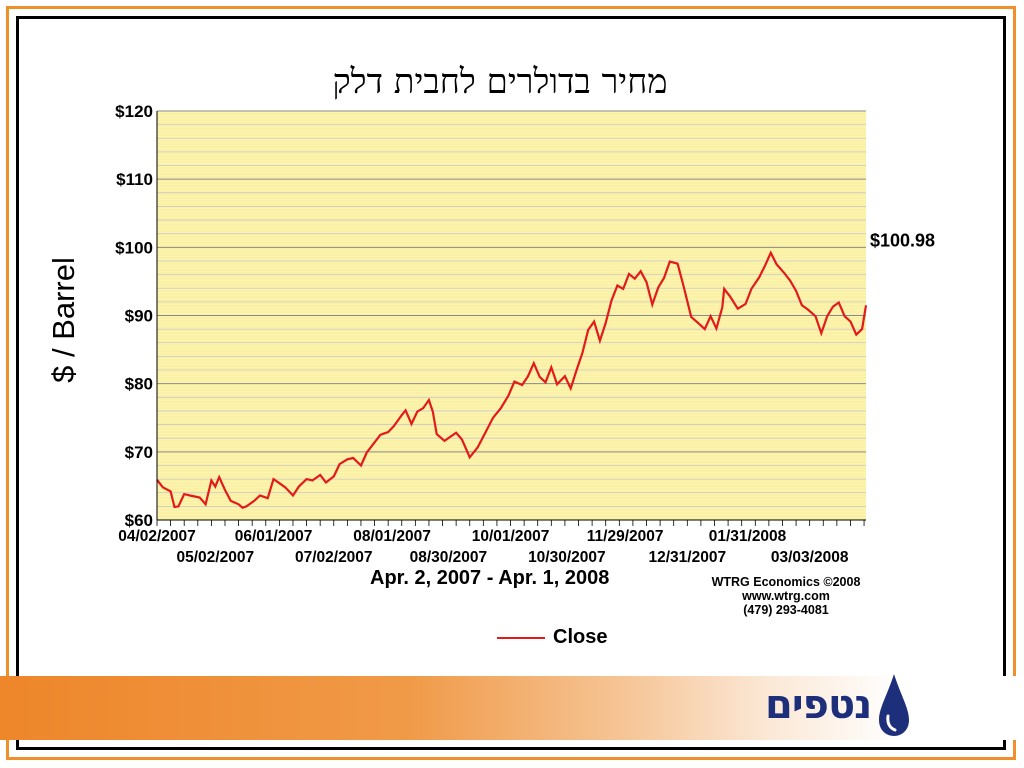 The height and width of the screenshot is (768, 1024). I want to click on x-tick-label: 01/31/2008, so click(748, 536).